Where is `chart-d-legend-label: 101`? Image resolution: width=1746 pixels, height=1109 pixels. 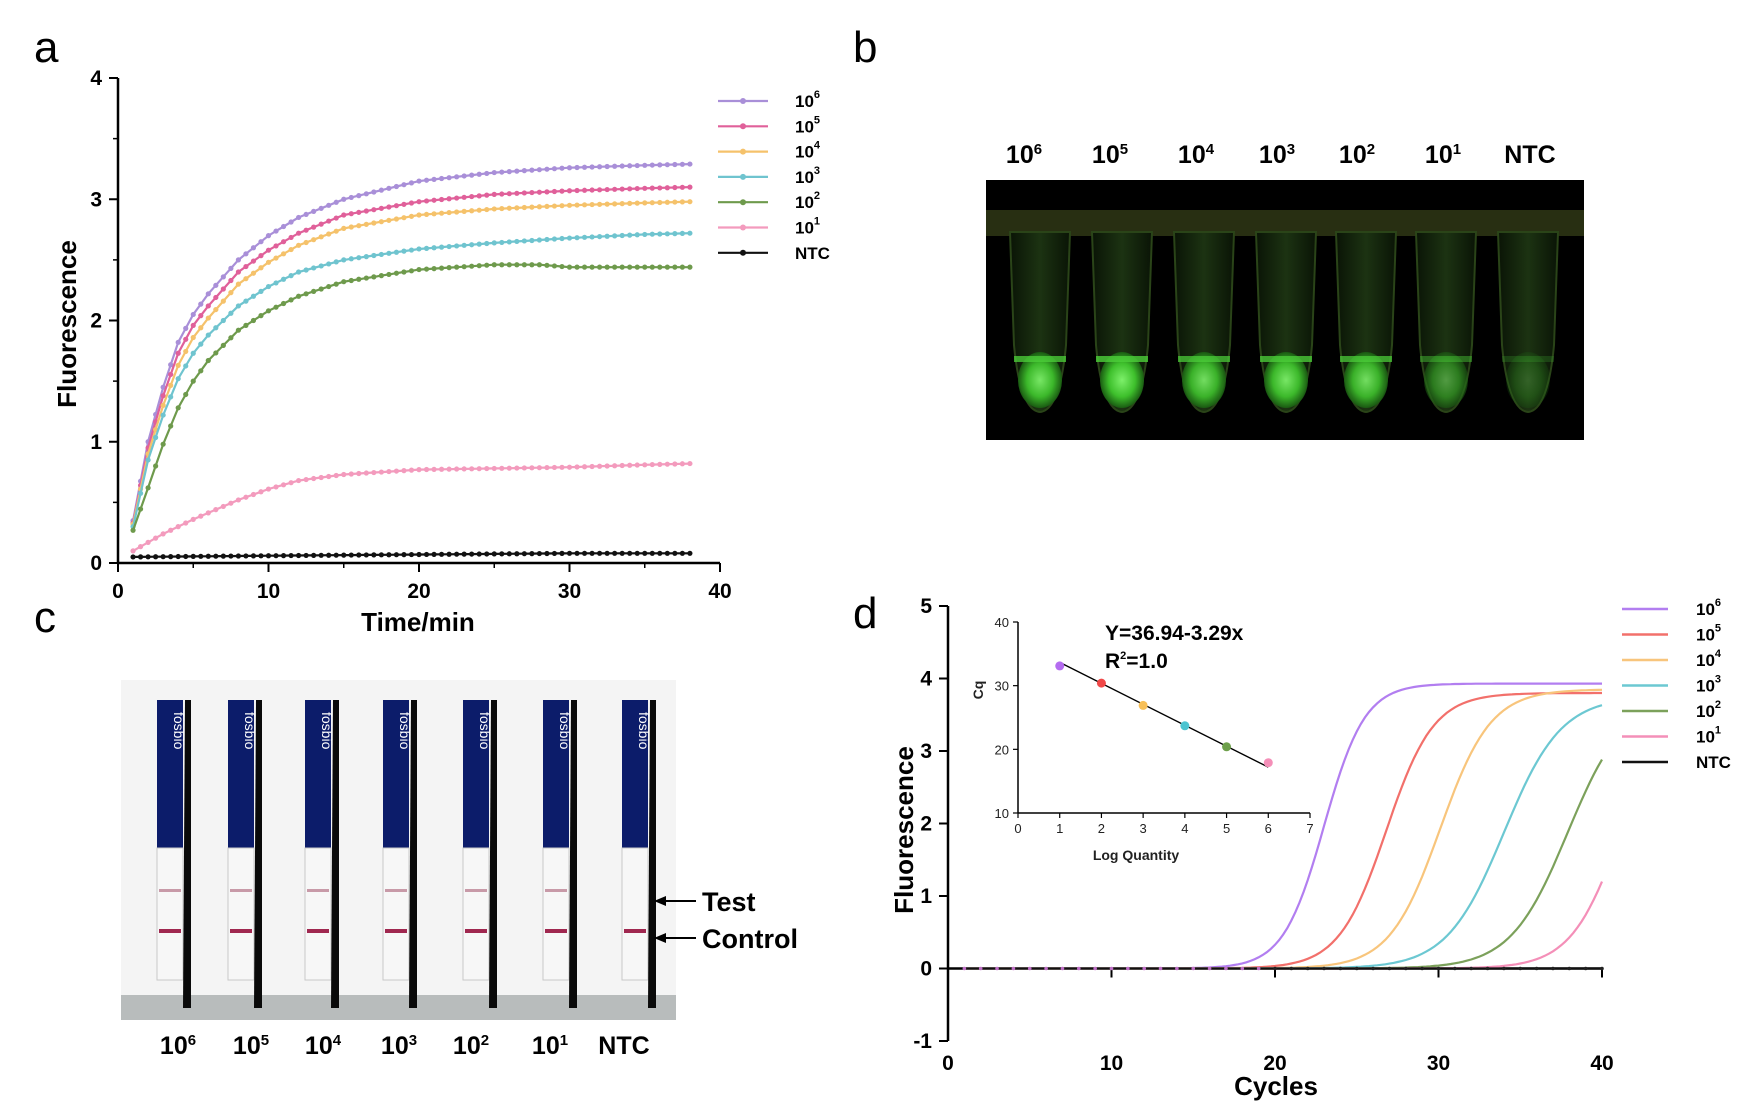 chart-d-legend-label: 101 is located at coordinates (1708, 736).